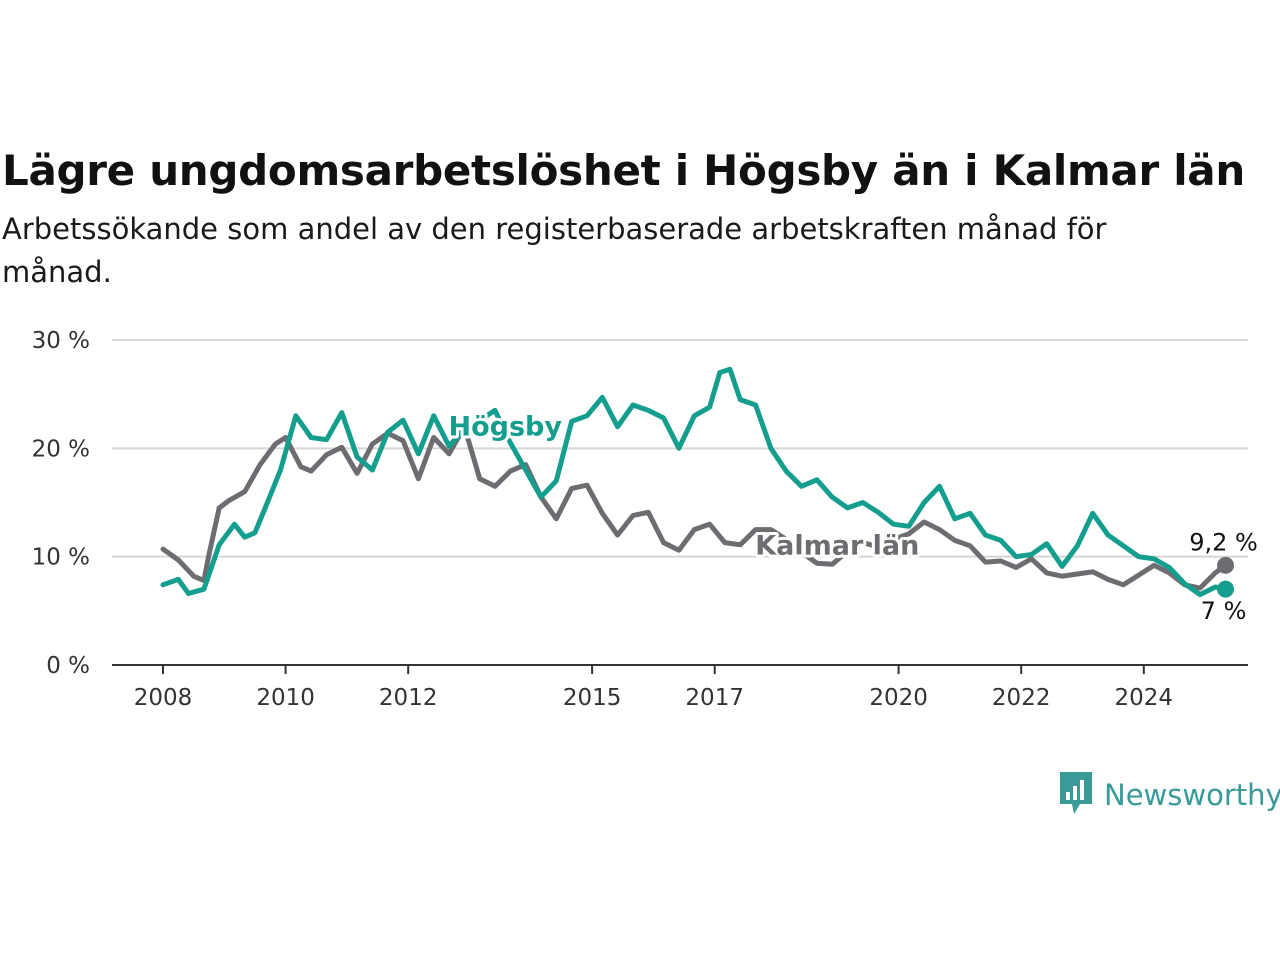  I want to click on end-label-kalmar-l-n: 9,2 %, so click(1223, 542).